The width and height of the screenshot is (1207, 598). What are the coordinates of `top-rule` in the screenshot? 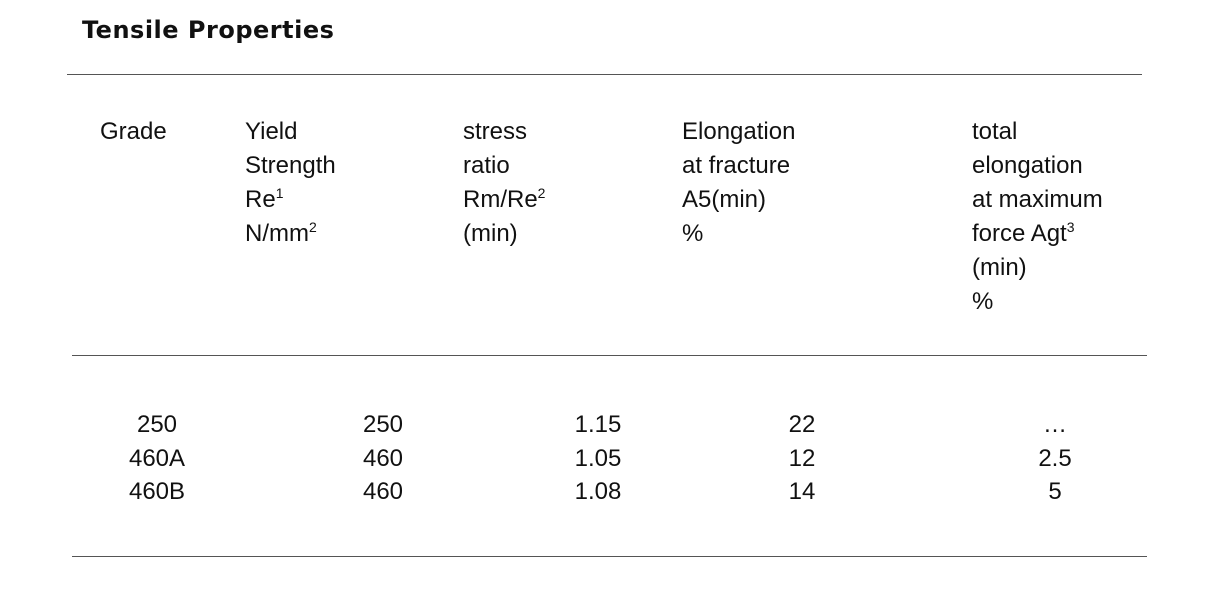 It's located at (604, 74).